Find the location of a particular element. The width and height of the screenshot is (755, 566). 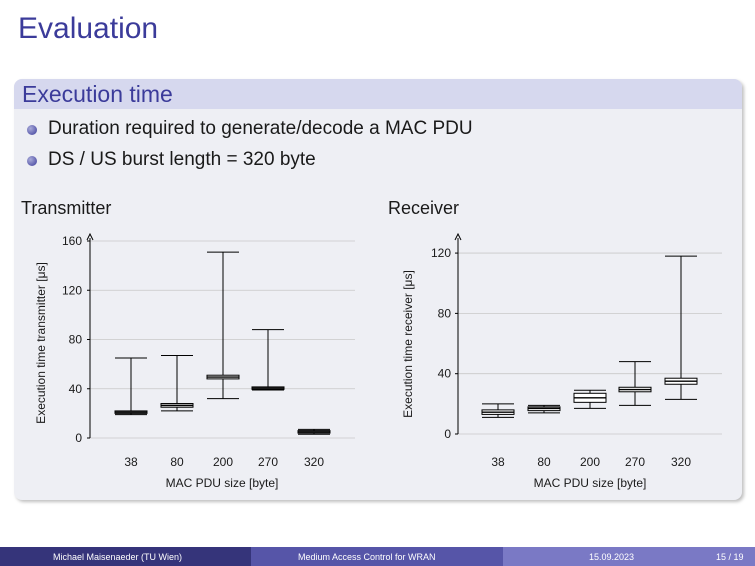

footer-talk-section: Medium Access Control for WRAN is located at coordinates (377, 556).